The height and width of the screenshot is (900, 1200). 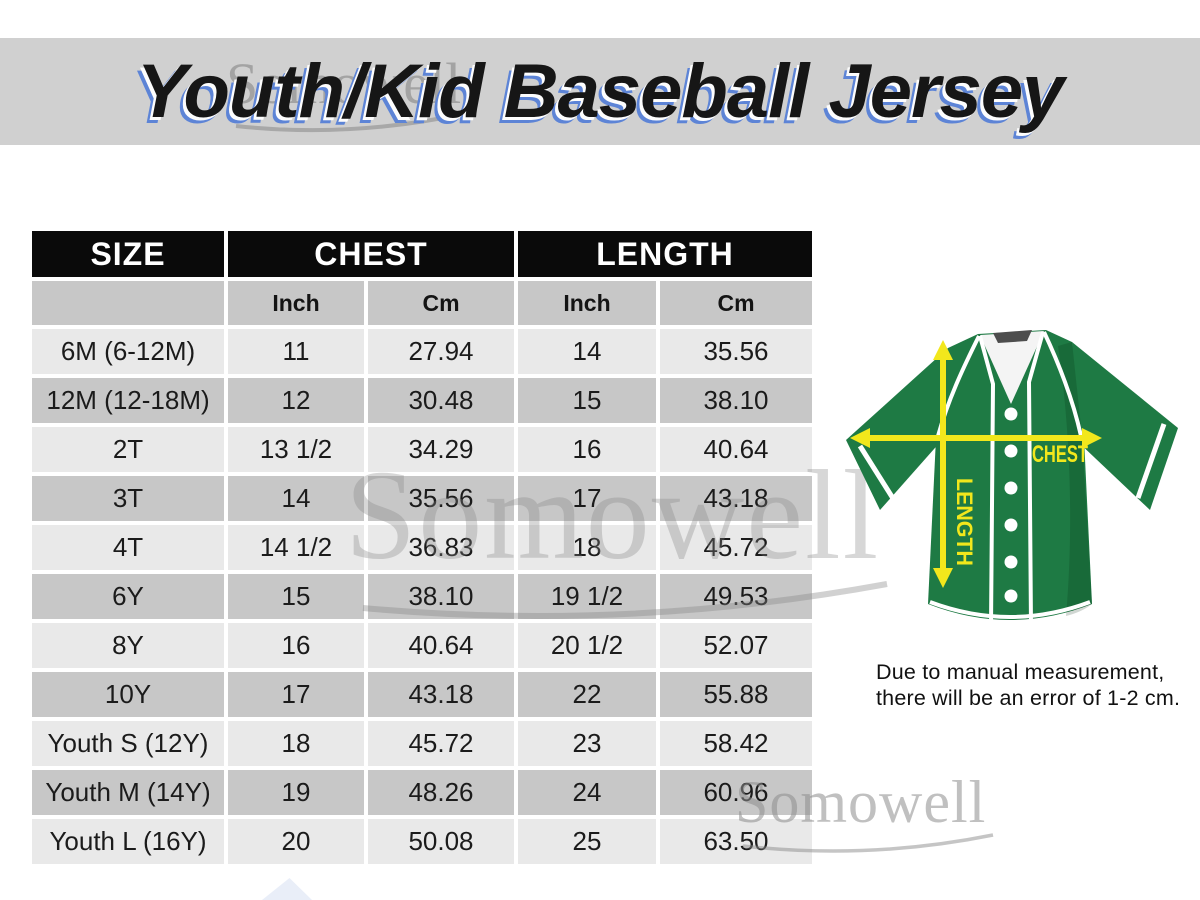 I want to click on size-cell: Youth M (14Y), so click(x=128, y=792).